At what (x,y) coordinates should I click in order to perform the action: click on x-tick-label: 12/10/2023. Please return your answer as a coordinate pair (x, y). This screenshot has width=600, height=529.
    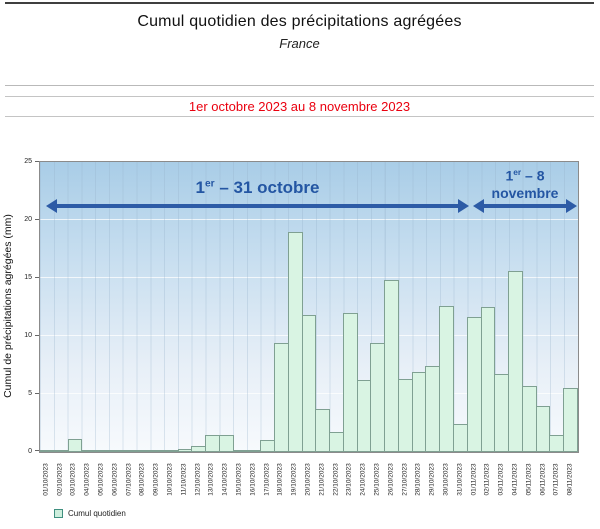
    Looking at the image, I should click on (198, 479).